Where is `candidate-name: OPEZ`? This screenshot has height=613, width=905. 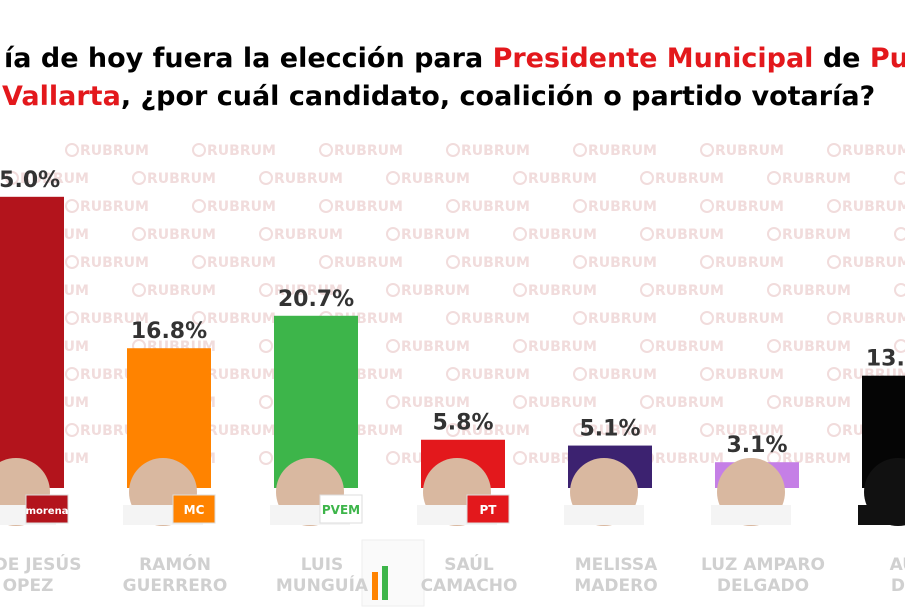
candidate-name: OPEZ is located at coordinates (28, 586).